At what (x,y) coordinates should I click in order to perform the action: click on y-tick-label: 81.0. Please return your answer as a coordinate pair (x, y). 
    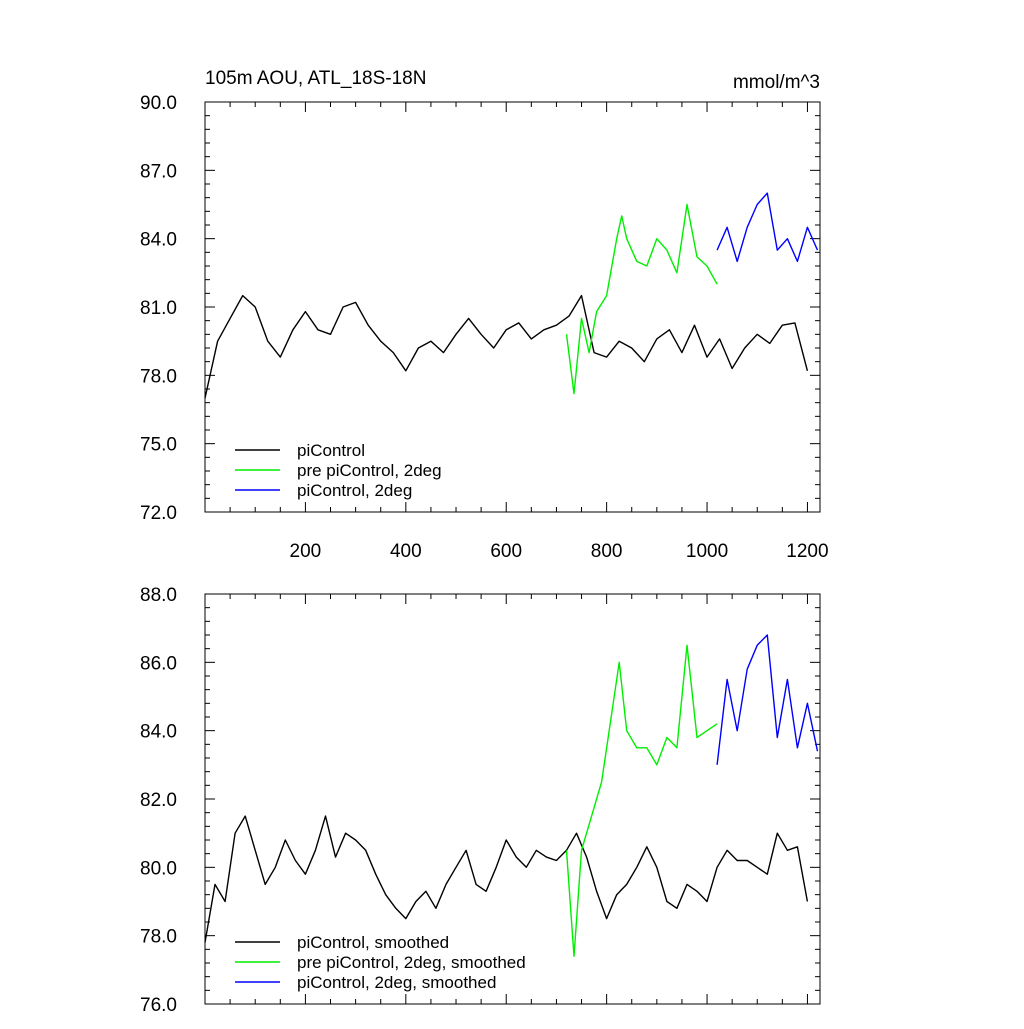
    Looking at the image, I should click on (158, 308).